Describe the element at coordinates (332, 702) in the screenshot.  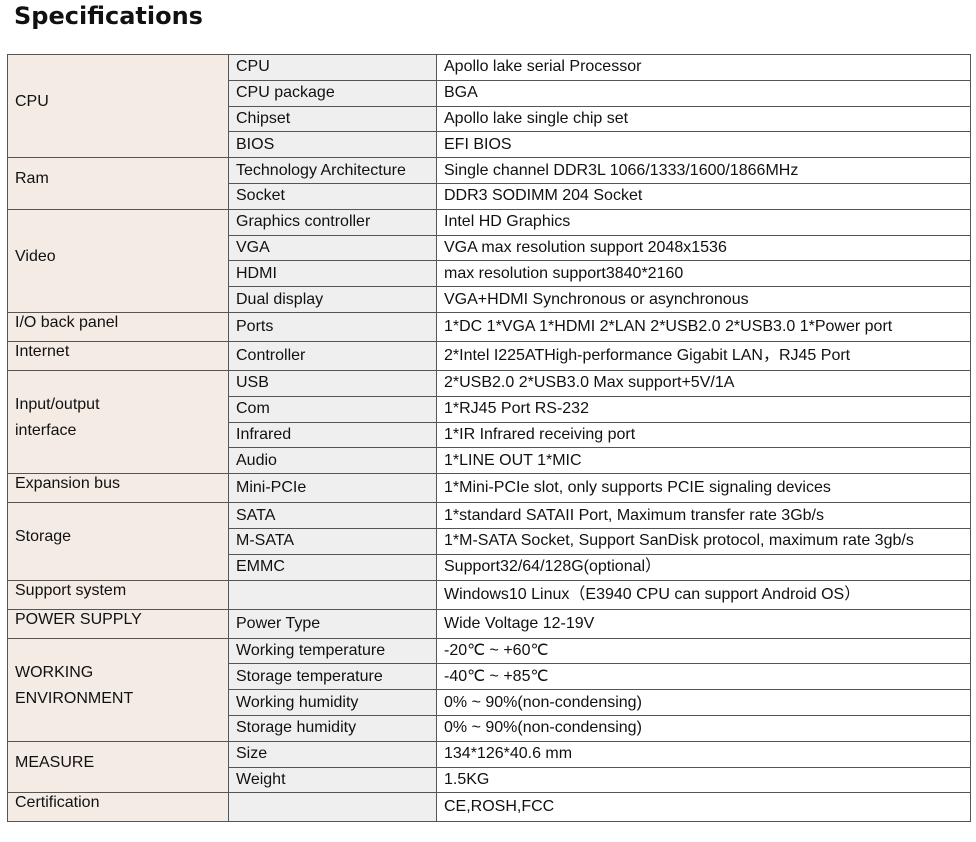
I see `item-cell: Working humidity` at that location.